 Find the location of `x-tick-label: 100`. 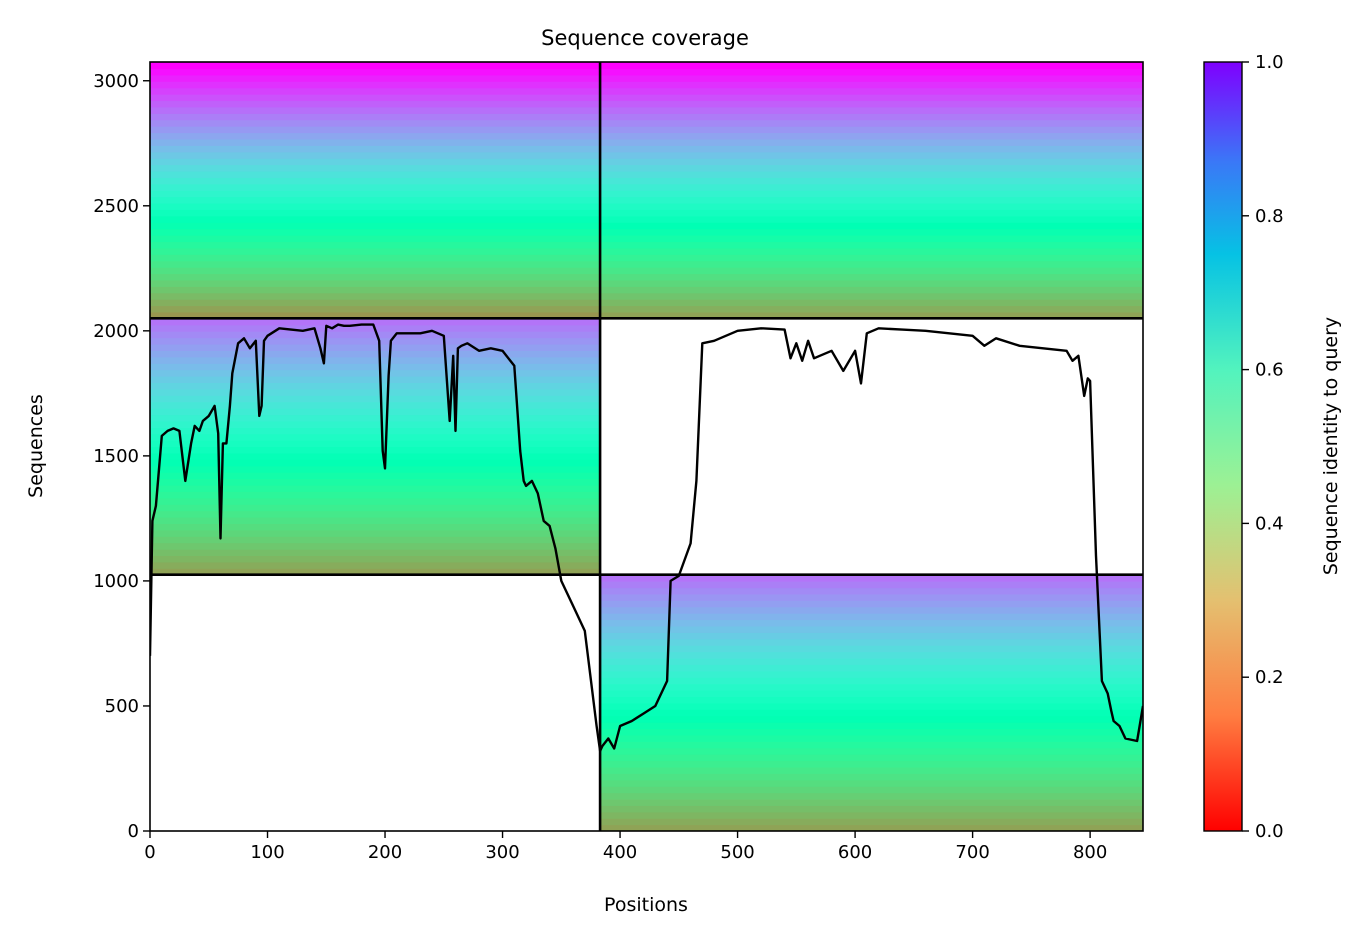

x-tick-label: 100 is located at coordinates (267, 852).